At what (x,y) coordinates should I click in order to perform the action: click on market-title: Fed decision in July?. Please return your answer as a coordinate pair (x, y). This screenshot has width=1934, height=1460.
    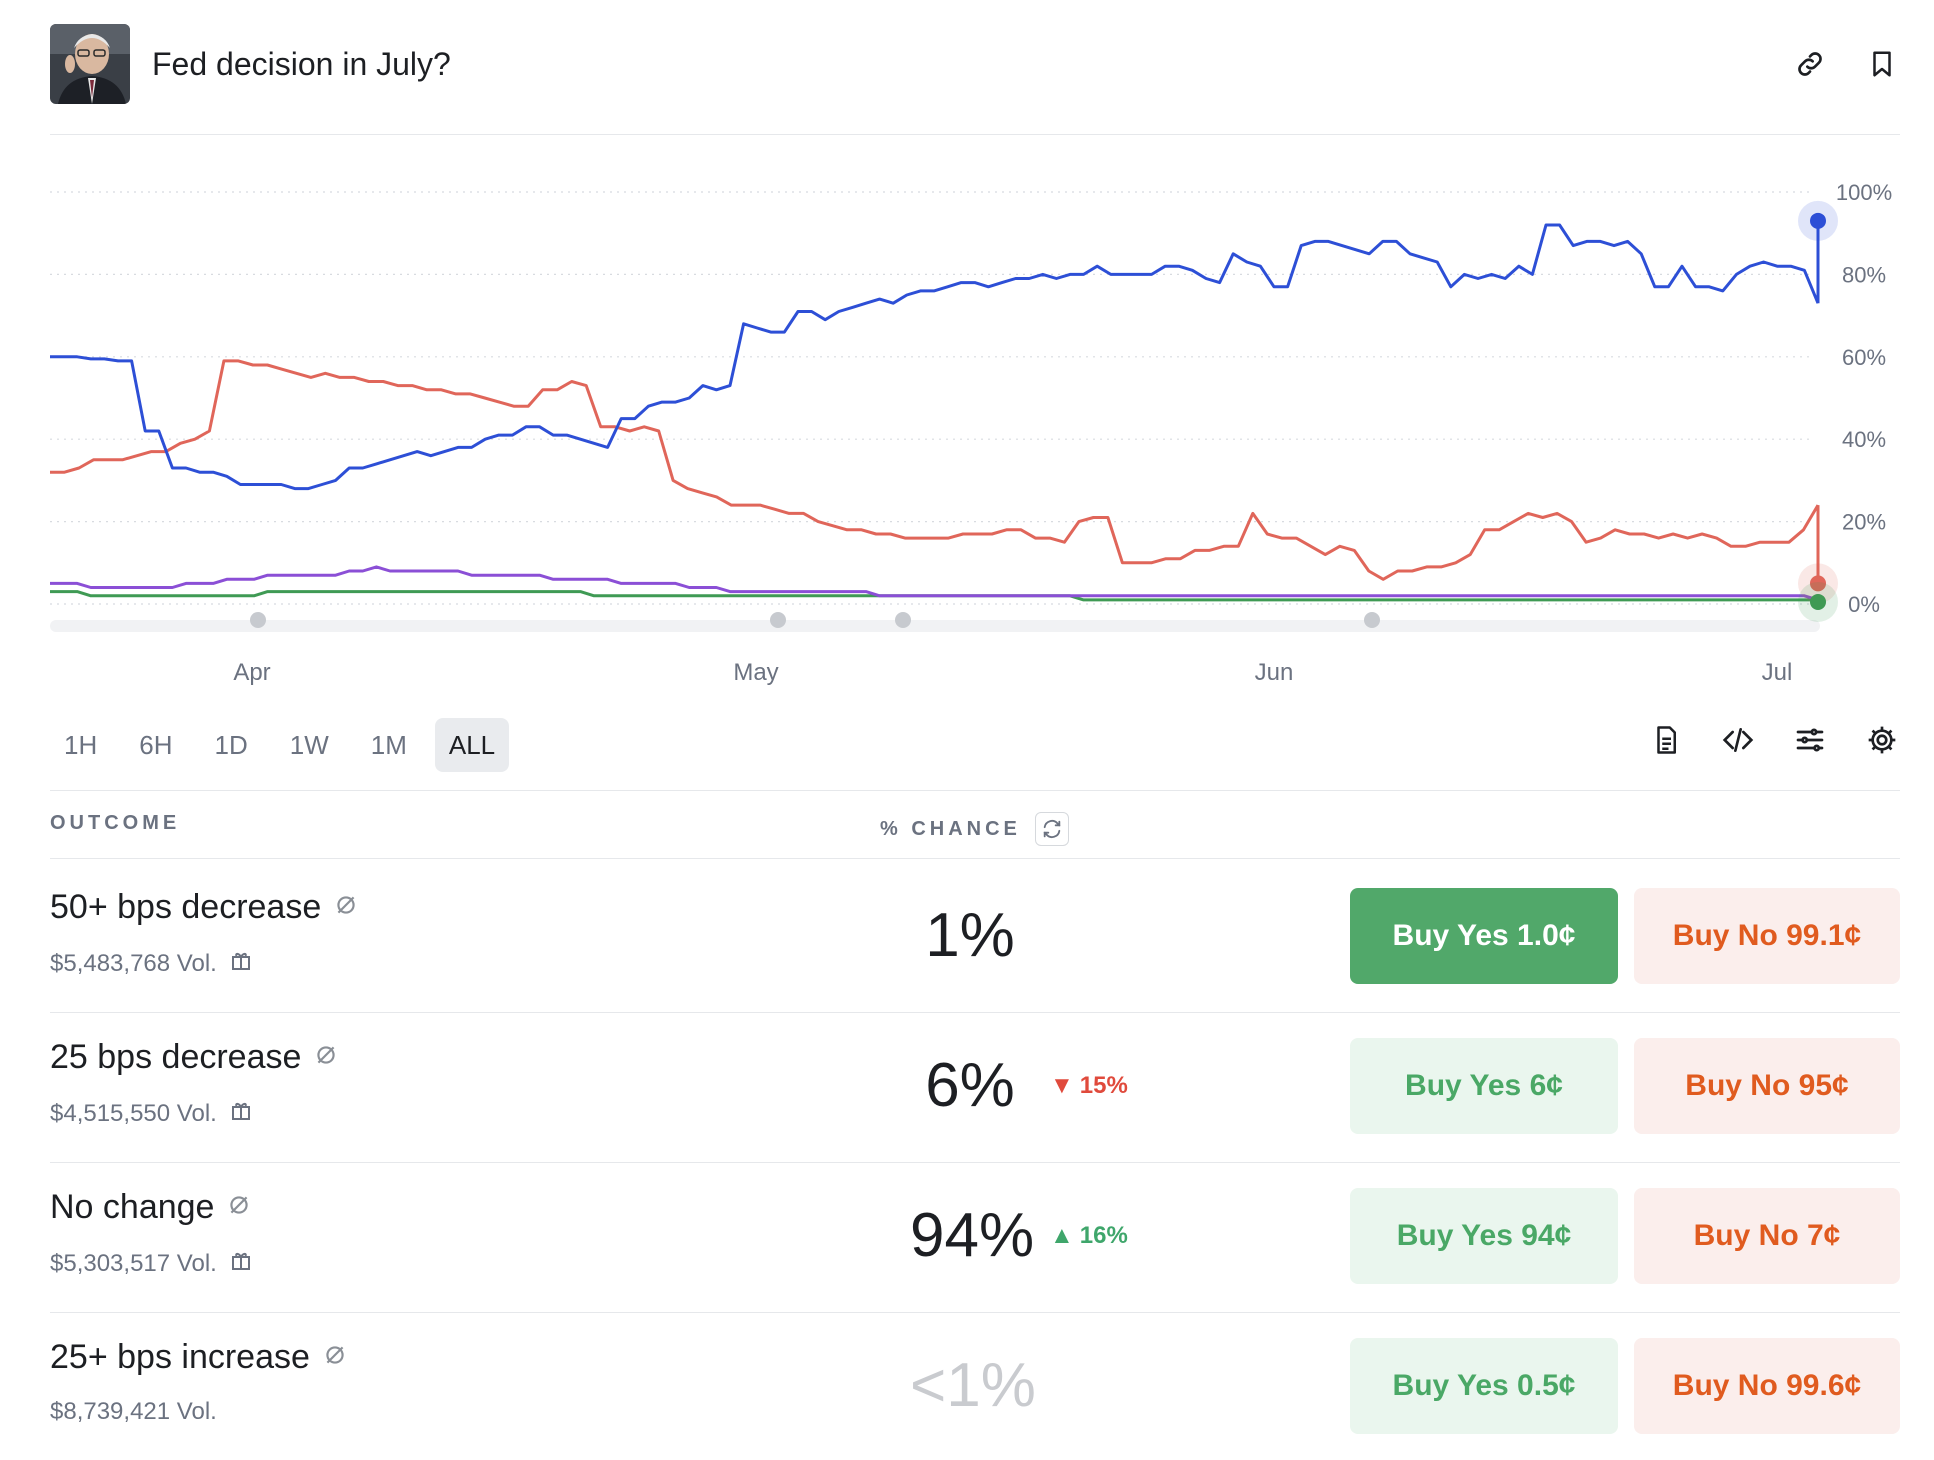
    Looking at the image, I should click on (301, 63).